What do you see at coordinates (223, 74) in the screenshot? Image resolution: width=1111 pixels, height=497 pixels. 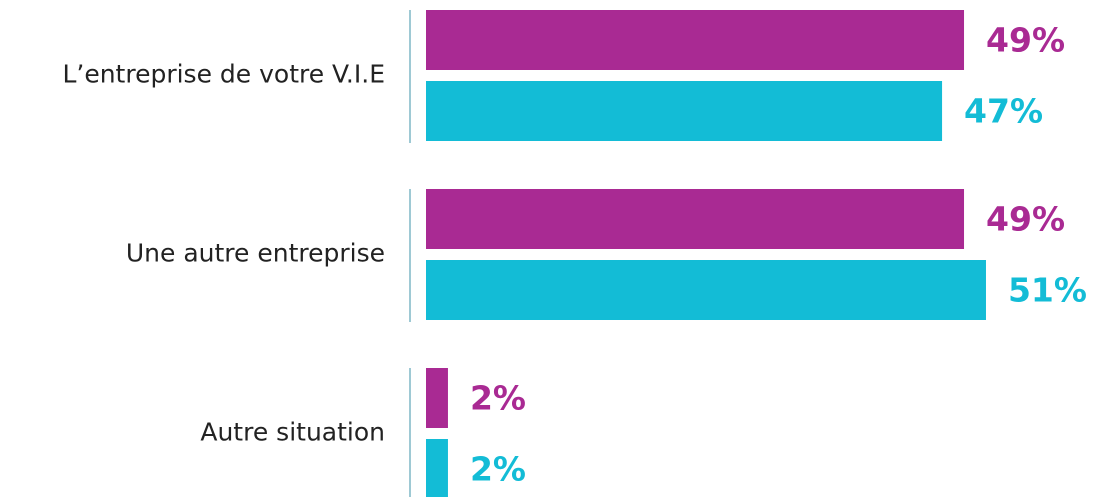 I see `category-label: L’entreprise de votre V.I.E` at bounding box center [223, 74].